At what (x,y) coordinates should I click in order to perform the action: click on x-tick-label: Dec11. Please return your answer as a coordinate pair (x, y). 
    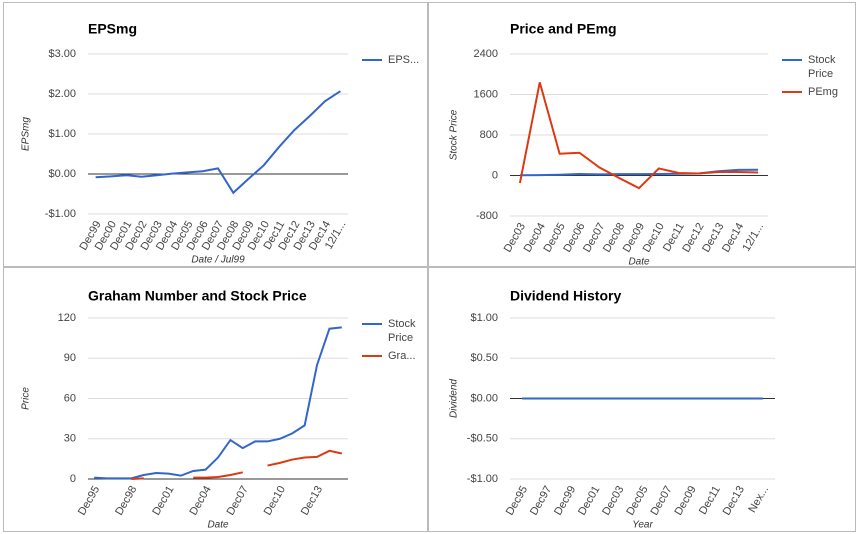
    Looking at the image, I should click on (710, 500).